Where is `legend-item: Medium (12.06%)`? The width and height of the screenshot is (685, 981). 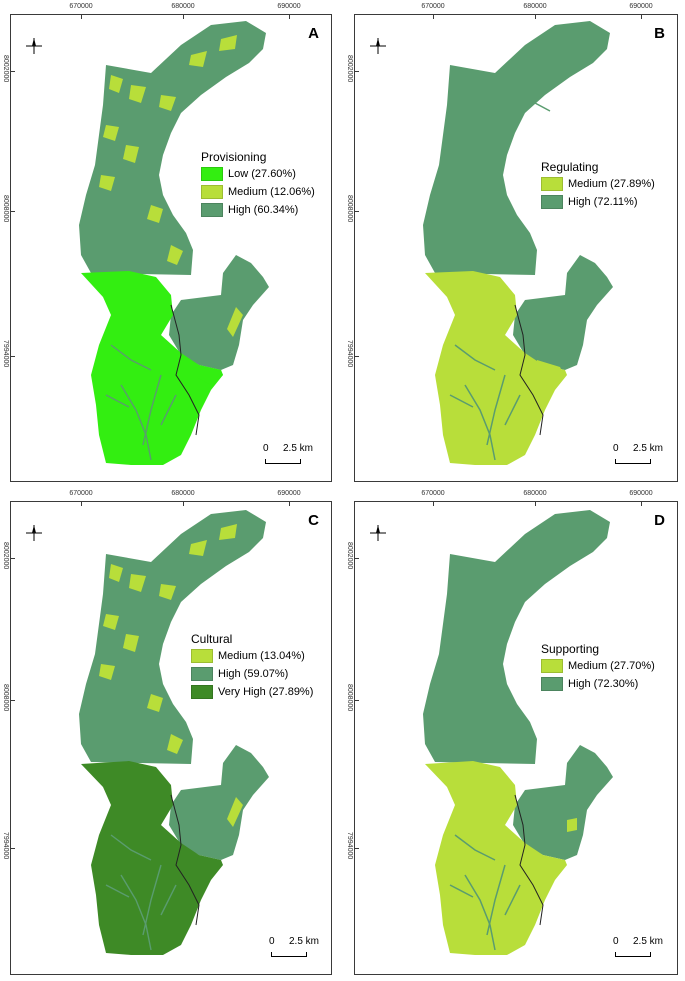
legend-item: Medium (12.06%) is located at coordinates (258, 192).